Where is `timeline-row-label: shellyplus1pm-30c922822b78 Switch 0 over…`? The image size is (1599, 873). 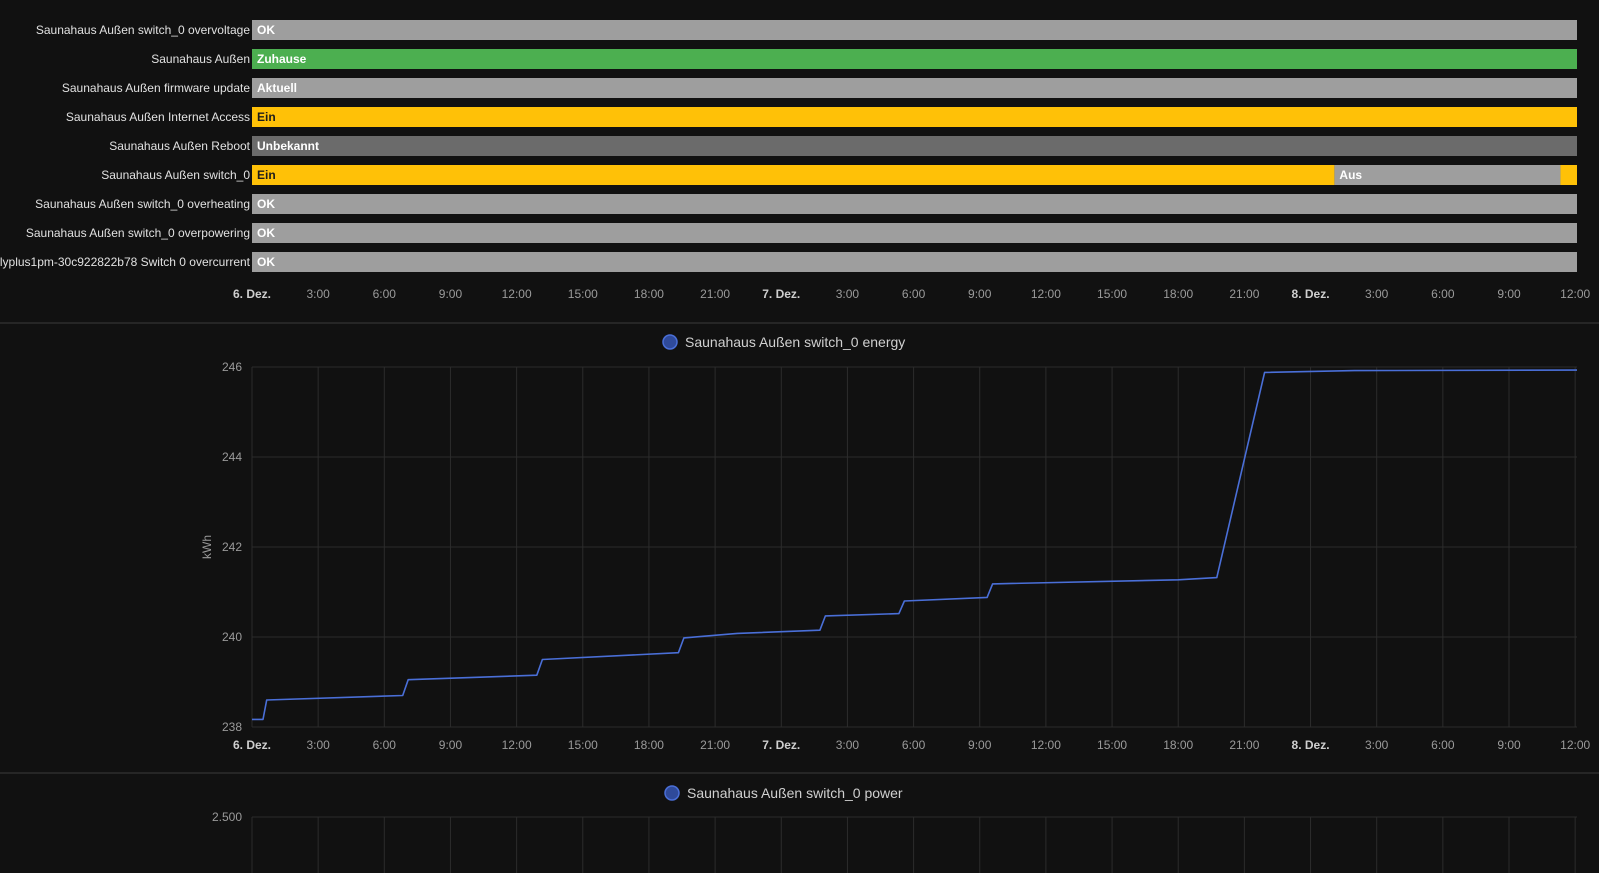 timeline-row-label: shellyplus1pm-30c922822b78 Switch 0 over… is located at coordinates (125, 262).